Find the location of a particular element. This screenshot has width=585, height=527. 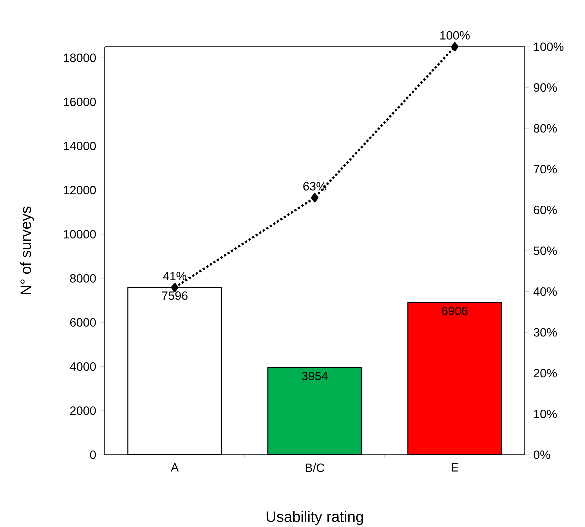

y2-tick-label: 90% is located at coordinates (546, 88).